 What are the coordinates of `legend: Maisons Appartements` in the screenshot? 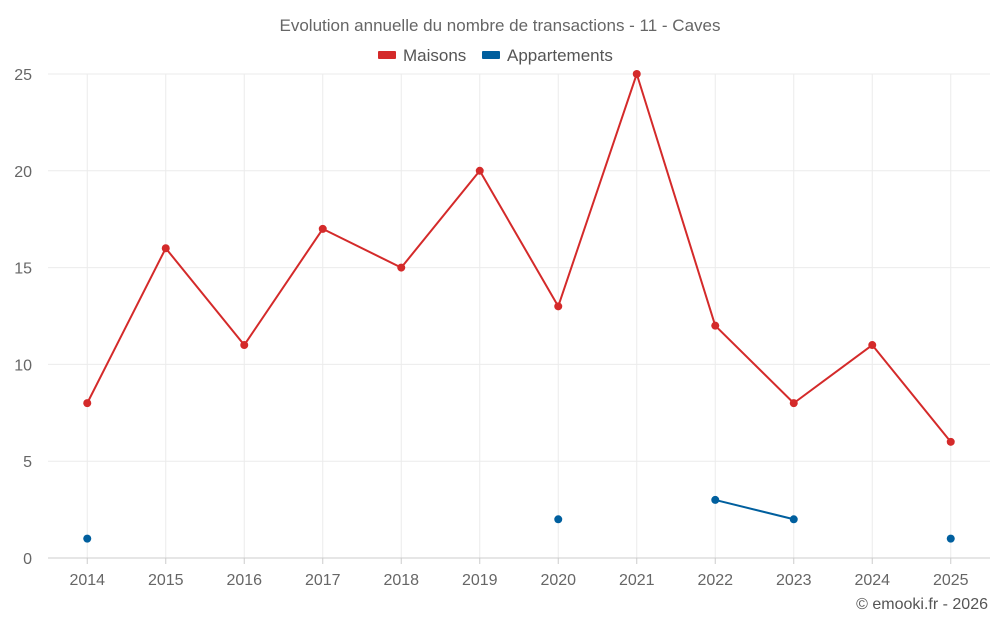 It's located at (495, 55).